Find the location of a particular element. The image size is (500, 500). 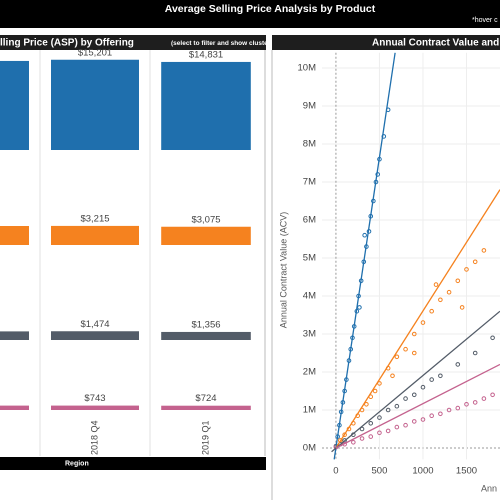

right-panel-title: Annual Contract Value and is located at coordinates (435, 43).